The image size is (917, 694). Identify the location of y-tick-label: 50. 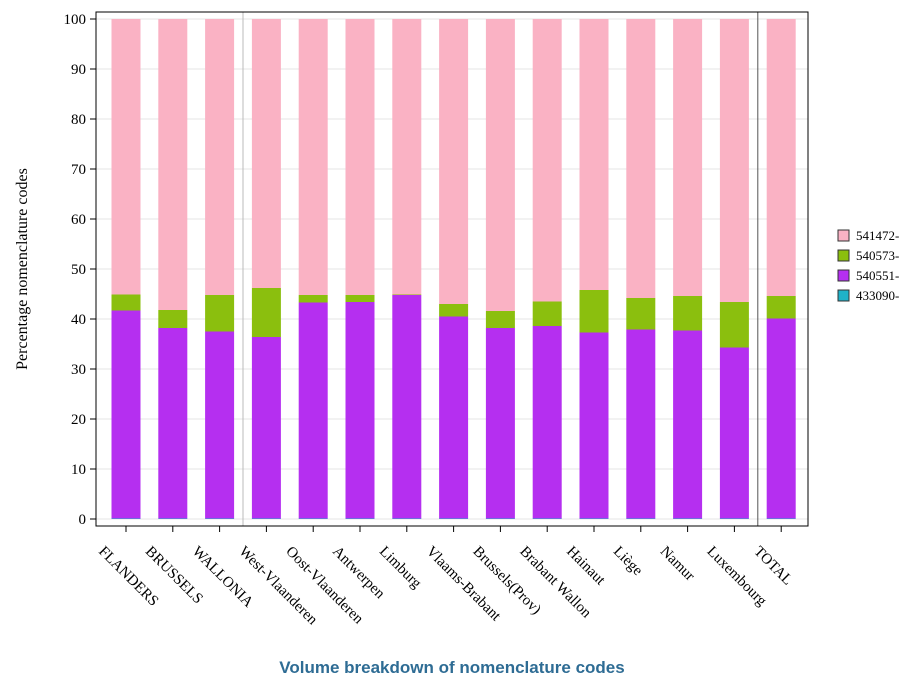
(78, 270).